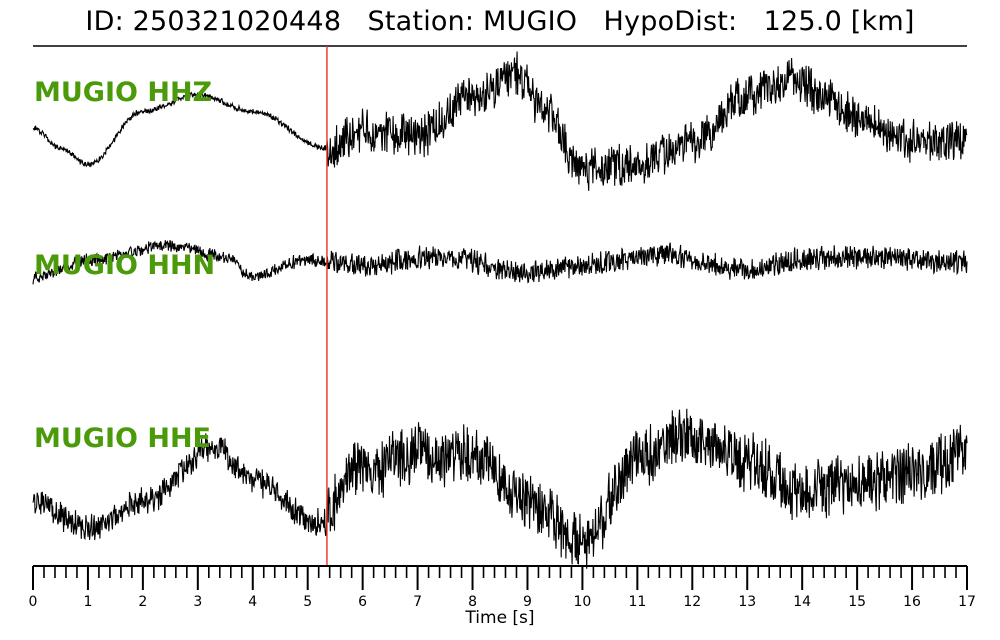 This screenshot has width=1000, height=640. What do you see at coordinates (967, 602) in the screenshot?
I see `x-tick-label: 17` at bounding box center [967, 602].